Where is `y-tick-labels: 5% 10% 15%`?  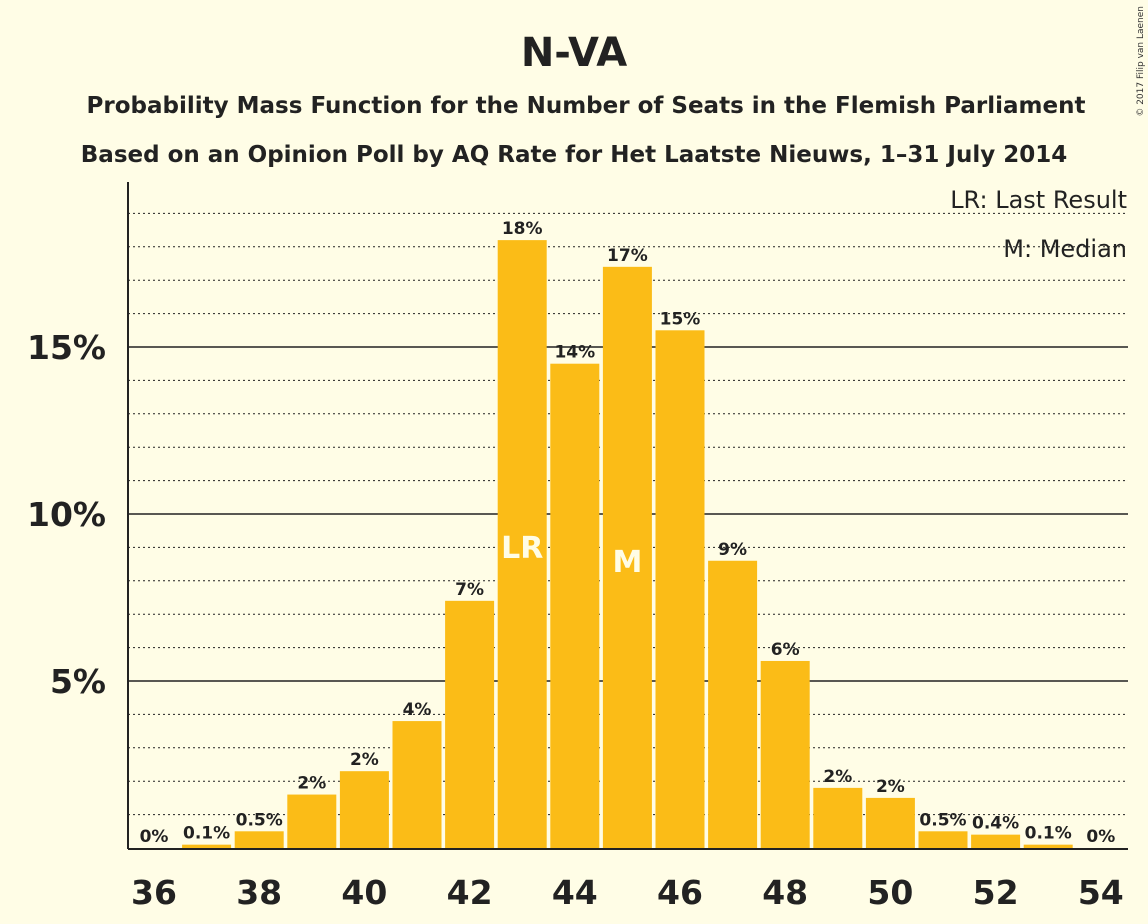 y-tick-labels: 5% 10% 15% is located at coordinates (66, 514).